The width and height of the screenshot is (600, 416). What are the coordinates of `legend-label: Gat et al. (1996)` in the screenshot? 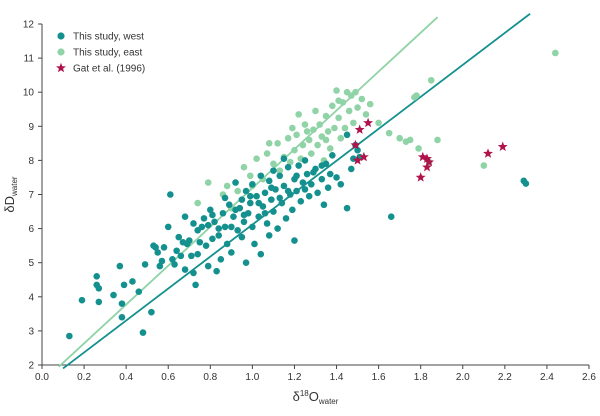 It's located at (109, 69).